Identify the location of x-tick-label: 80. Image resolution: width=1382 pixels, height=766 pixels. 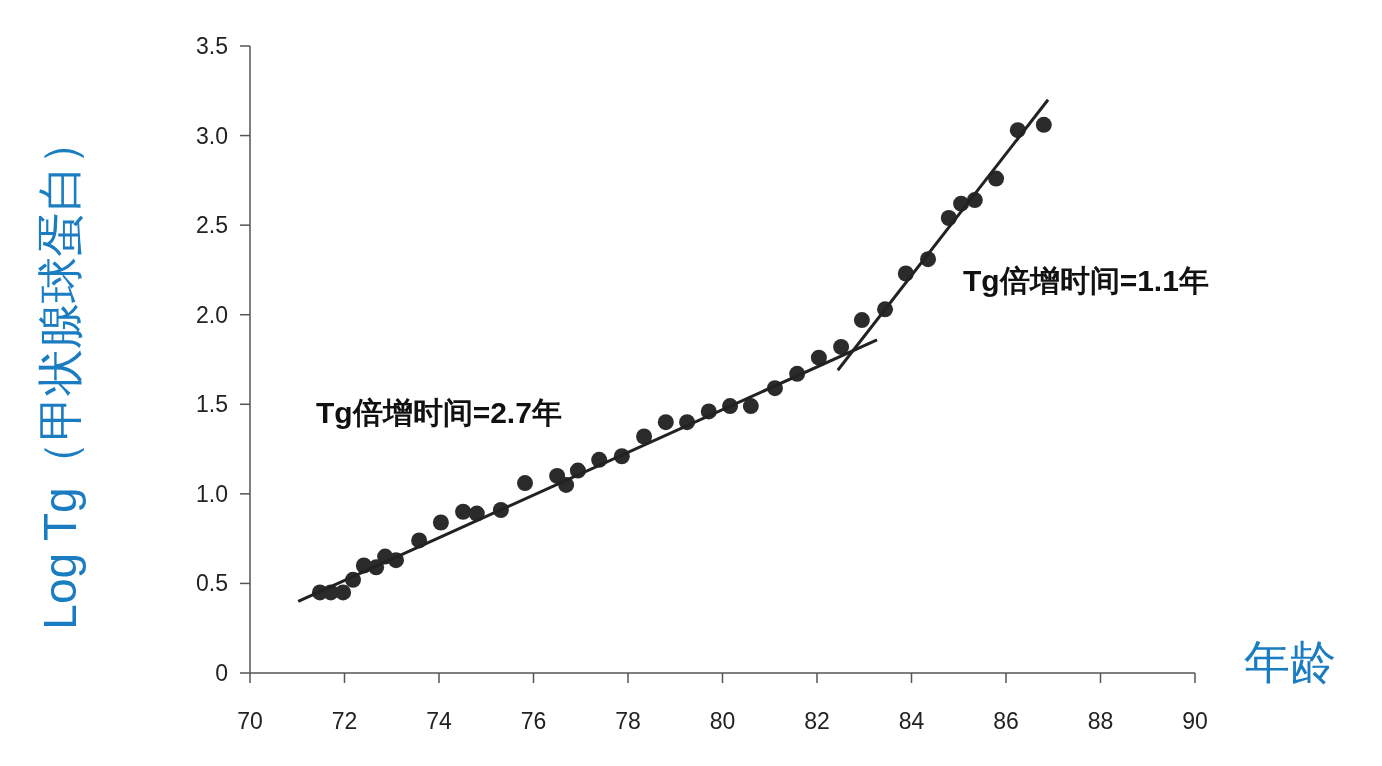
(722, 721).